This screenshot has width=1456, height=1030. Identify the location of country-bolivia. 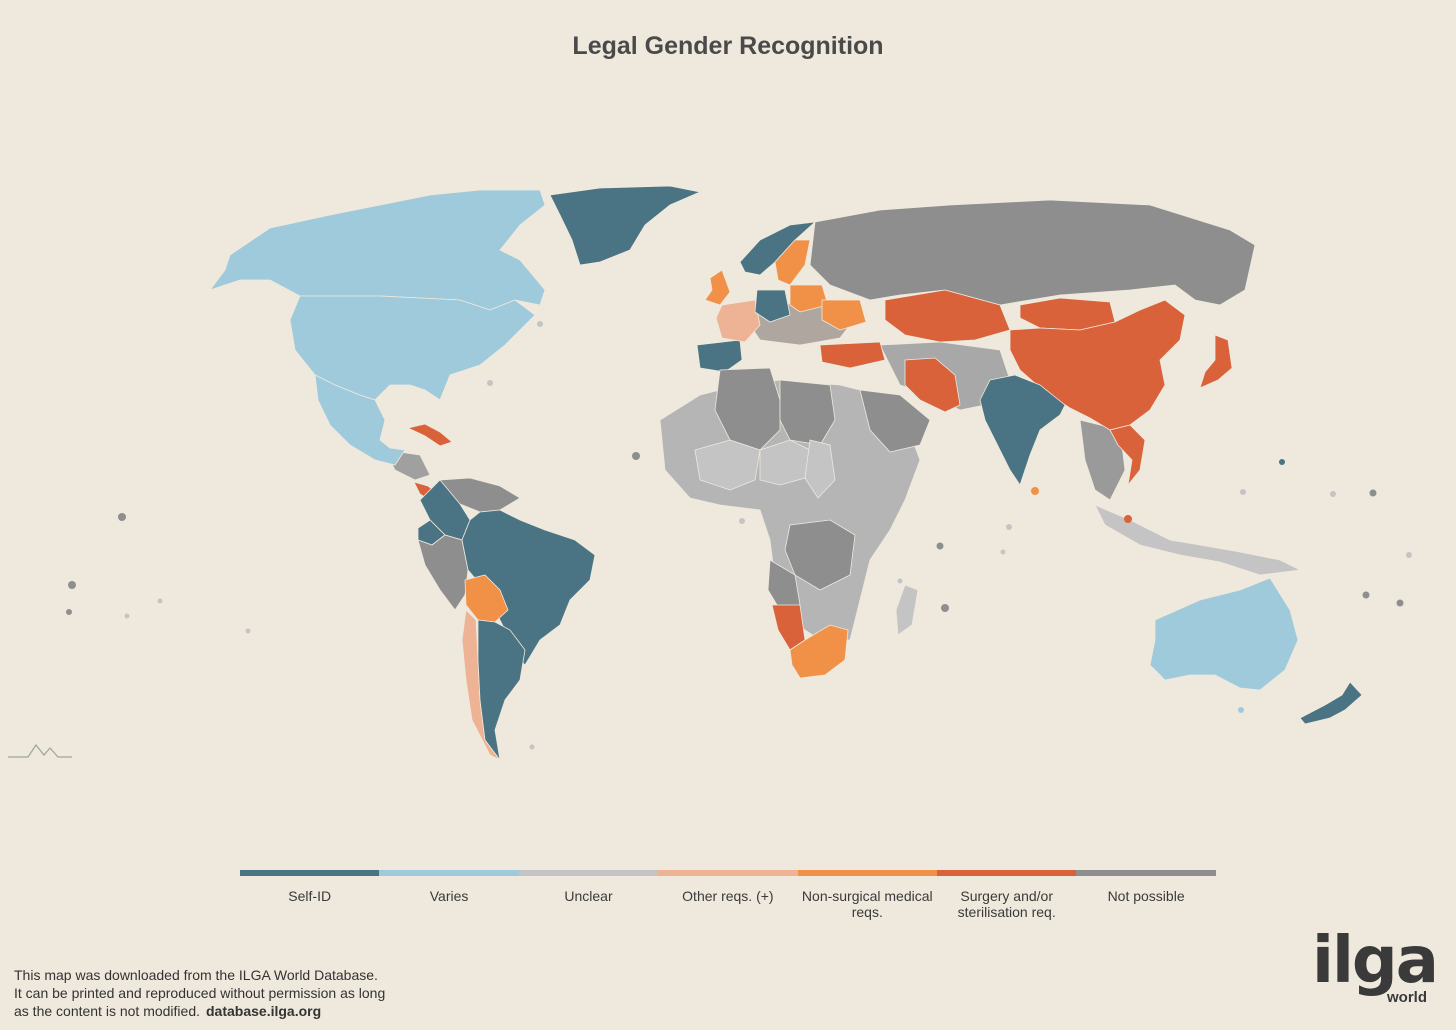
(486, 598).